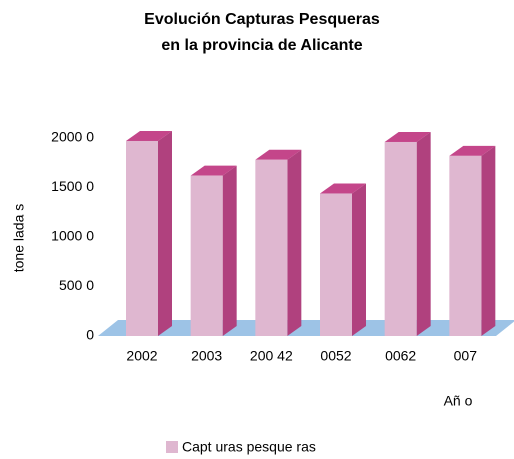 This screenshot has height=459, width=514. I want to click on y-axis-label: tone lada s, so click(19, 238).